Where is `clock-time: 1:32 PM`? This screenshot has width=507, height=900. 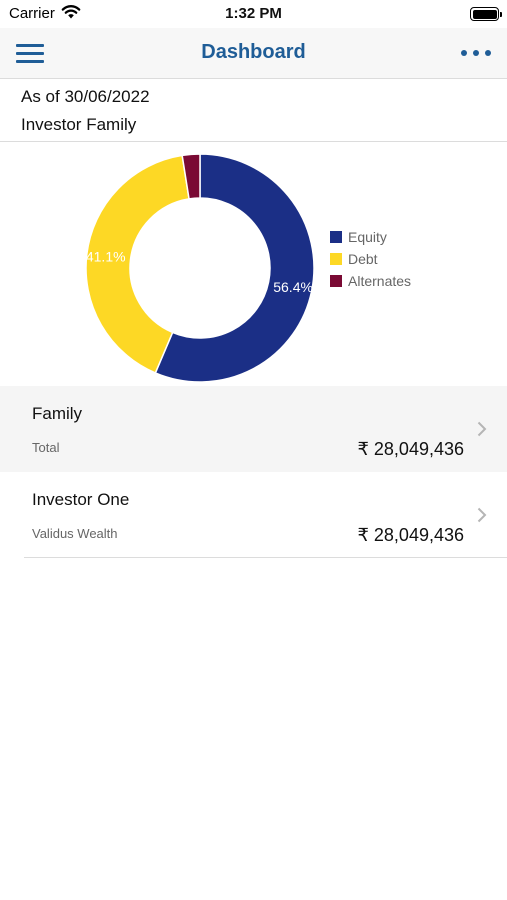
clock-time: 1:32 PM is located at coordinates (253, 13).